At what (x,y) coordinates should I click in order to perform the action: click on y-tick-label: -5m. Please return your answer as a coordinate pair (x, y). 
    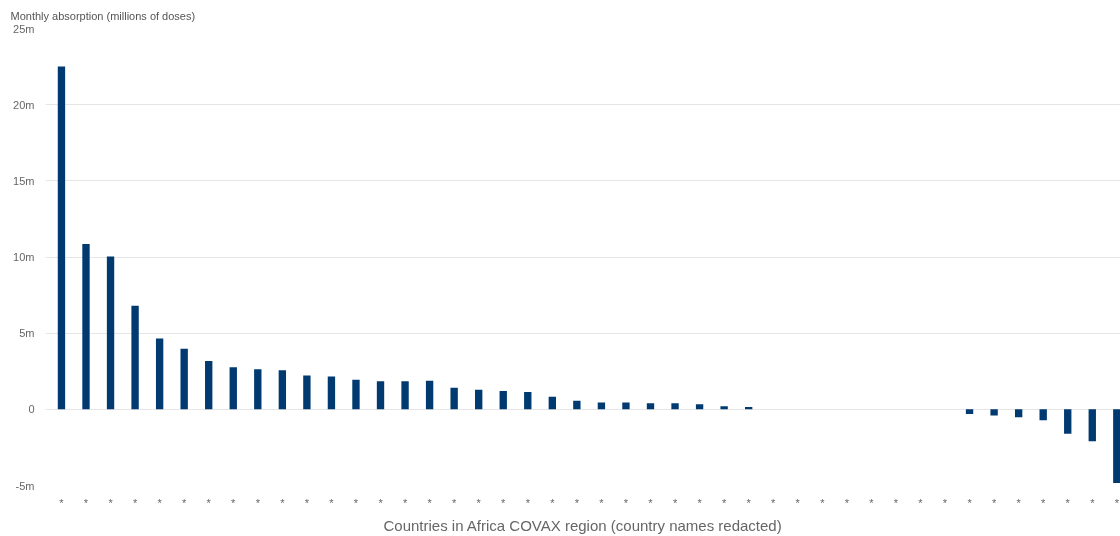
    Looking at the image, I should click on (25, 485).